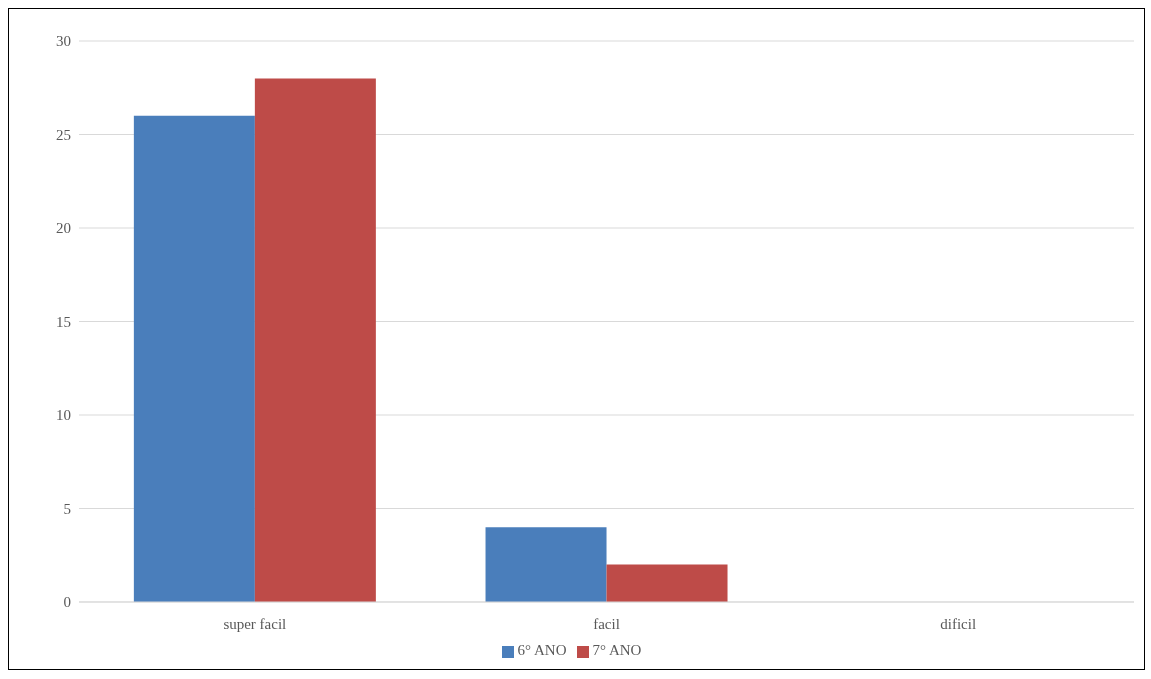  What do you see at coordinates (255, 623) in the screenshot?
I see `x-tick-label: super facil` at bounding box center [255, 623].